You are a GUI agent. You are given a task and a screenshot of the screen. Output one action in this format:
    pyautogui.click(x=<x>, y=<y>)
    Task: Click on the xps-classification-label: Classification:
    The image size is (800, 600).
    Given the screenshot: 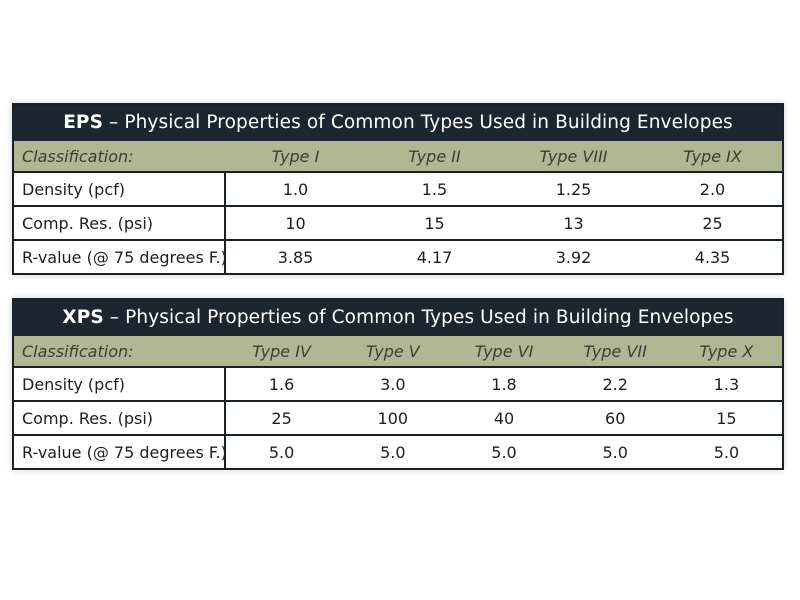 What is the action you would take?
    pyautogui.click(x=78, y=351)
    